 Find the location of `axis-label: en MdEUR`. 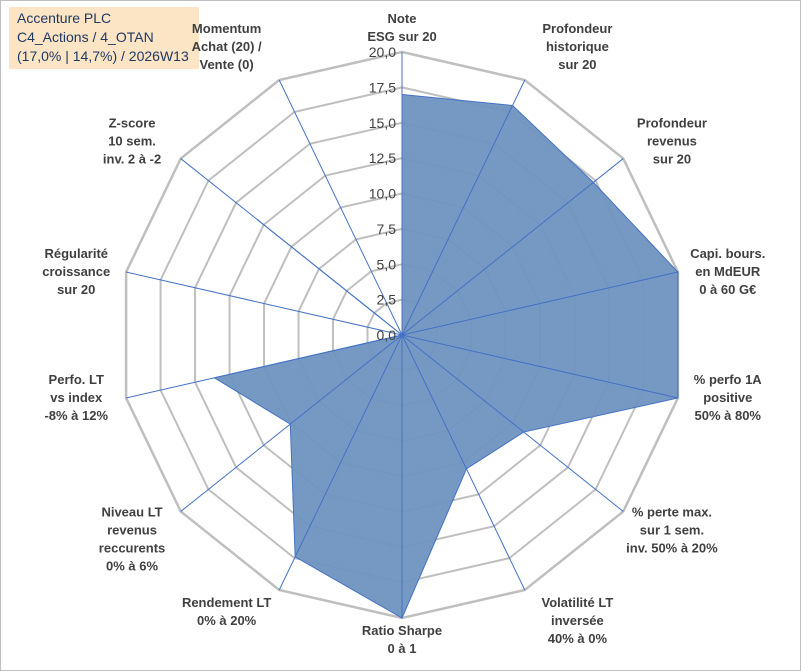

axis-label: en MdEUR is located at coordinates (728, 271).